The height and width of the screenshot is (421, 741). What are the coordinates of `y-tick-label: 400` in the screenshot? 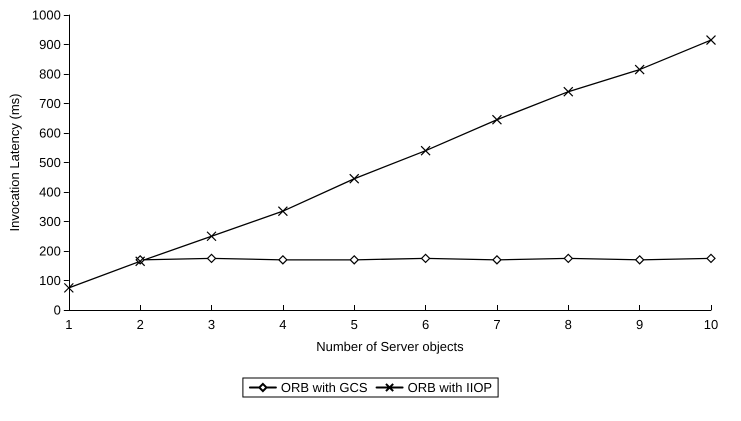 It's located at (50, 192).